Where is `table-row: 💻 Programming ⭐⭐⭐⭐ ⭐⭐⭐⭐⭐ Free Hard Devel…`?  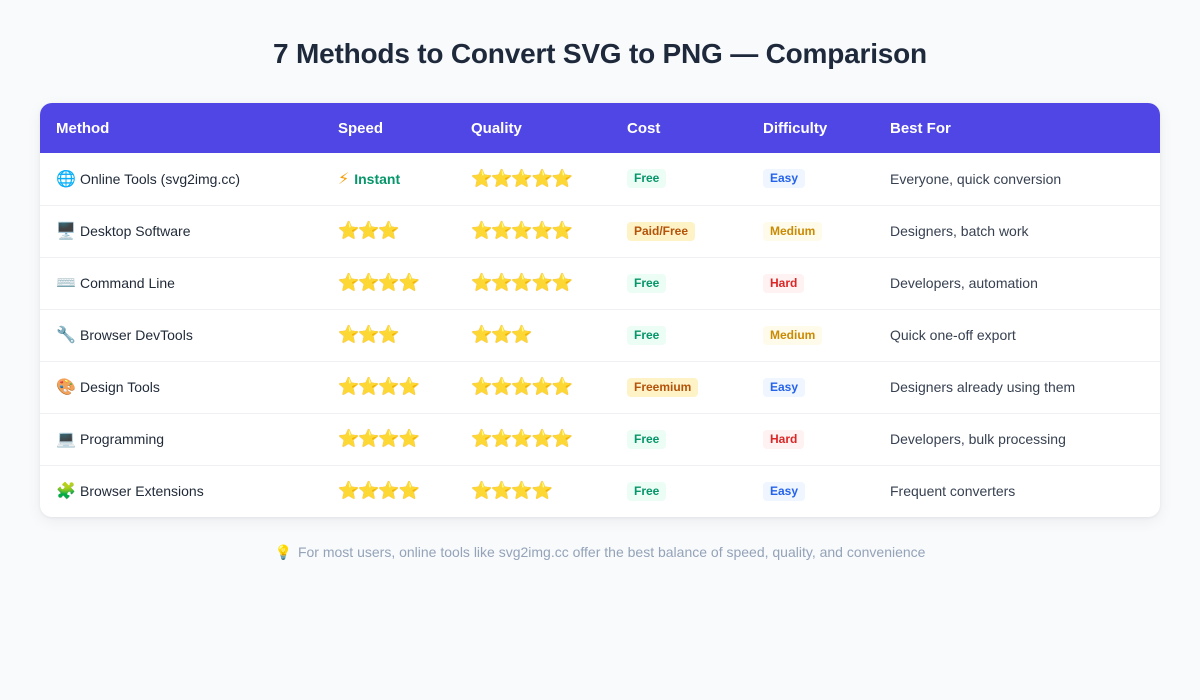
table-row: 💻 Programming ⭐⭐⭐⭐ ⭐⭐⭐⭐⭐ Free Hard Devel… is located at coordinates (600, 438).